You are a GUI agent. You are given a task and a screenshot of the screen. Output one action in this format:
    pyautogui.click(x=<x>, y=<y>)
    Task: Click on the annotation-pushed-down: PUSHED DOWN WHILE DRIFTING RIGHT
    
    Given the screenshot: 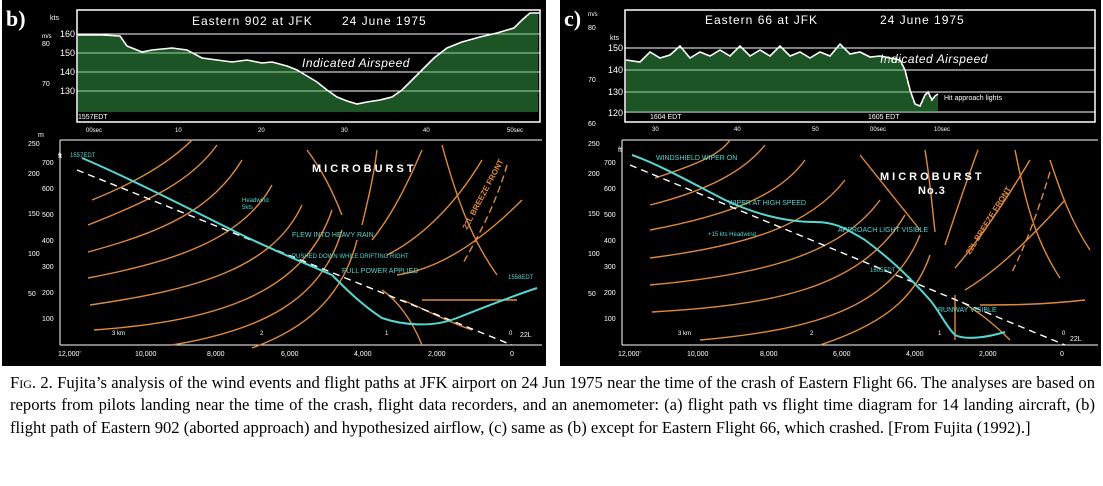 What is the action you would take?
    pyautogui.click(x=350, y=257)
    